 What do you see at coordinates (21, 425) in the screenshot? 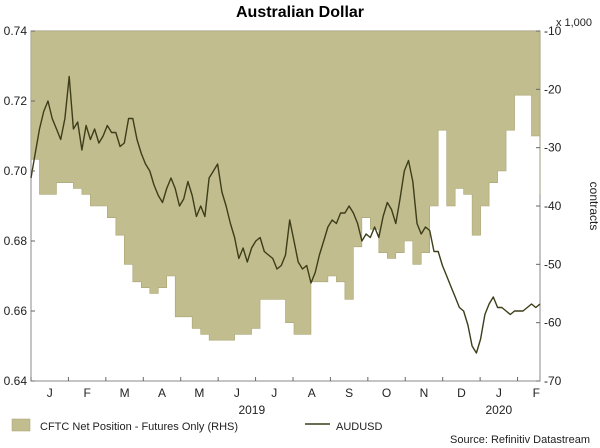
I see `legend-swatch-cftc` at bounding box center [21, 425].